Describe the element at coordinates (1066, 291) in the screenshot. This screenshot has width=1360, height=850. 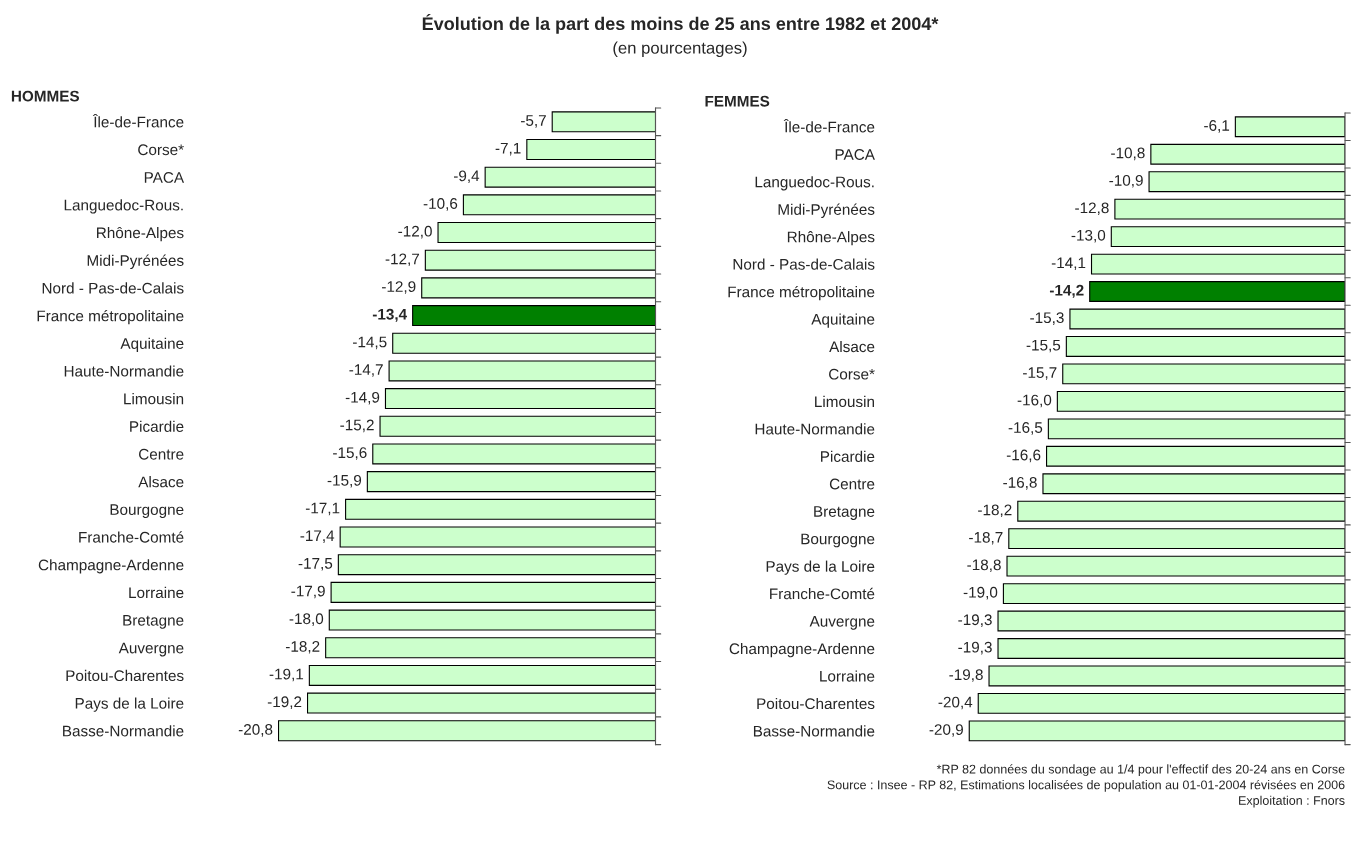
I see `data-label: -14,2` at that location.